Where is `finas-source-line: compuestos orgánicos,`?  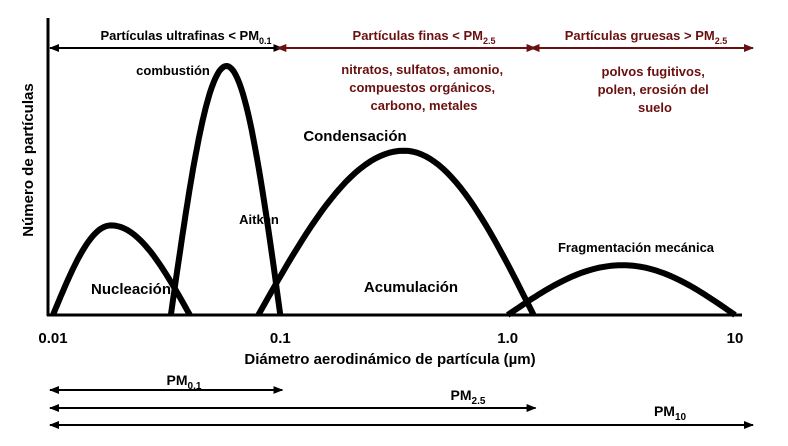
finas-source-line: compuestos orgánicos, is located at coordinates (422, 87).